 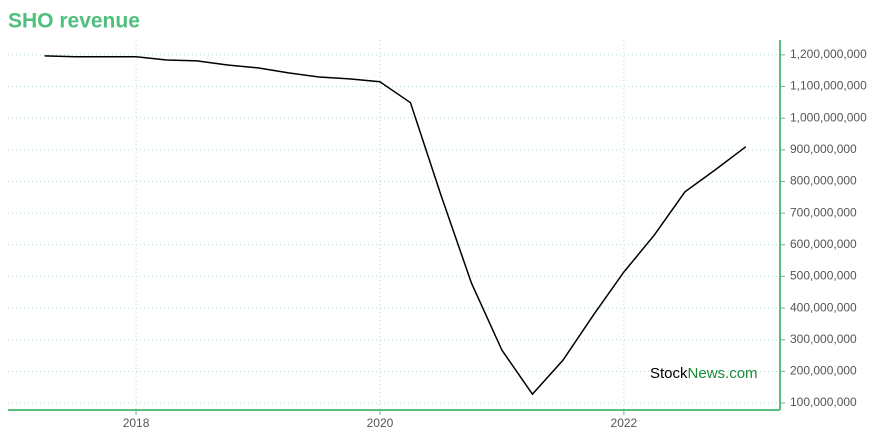 I want to click on y-tick-label: 600,000,000, so click(x=823, y=244).